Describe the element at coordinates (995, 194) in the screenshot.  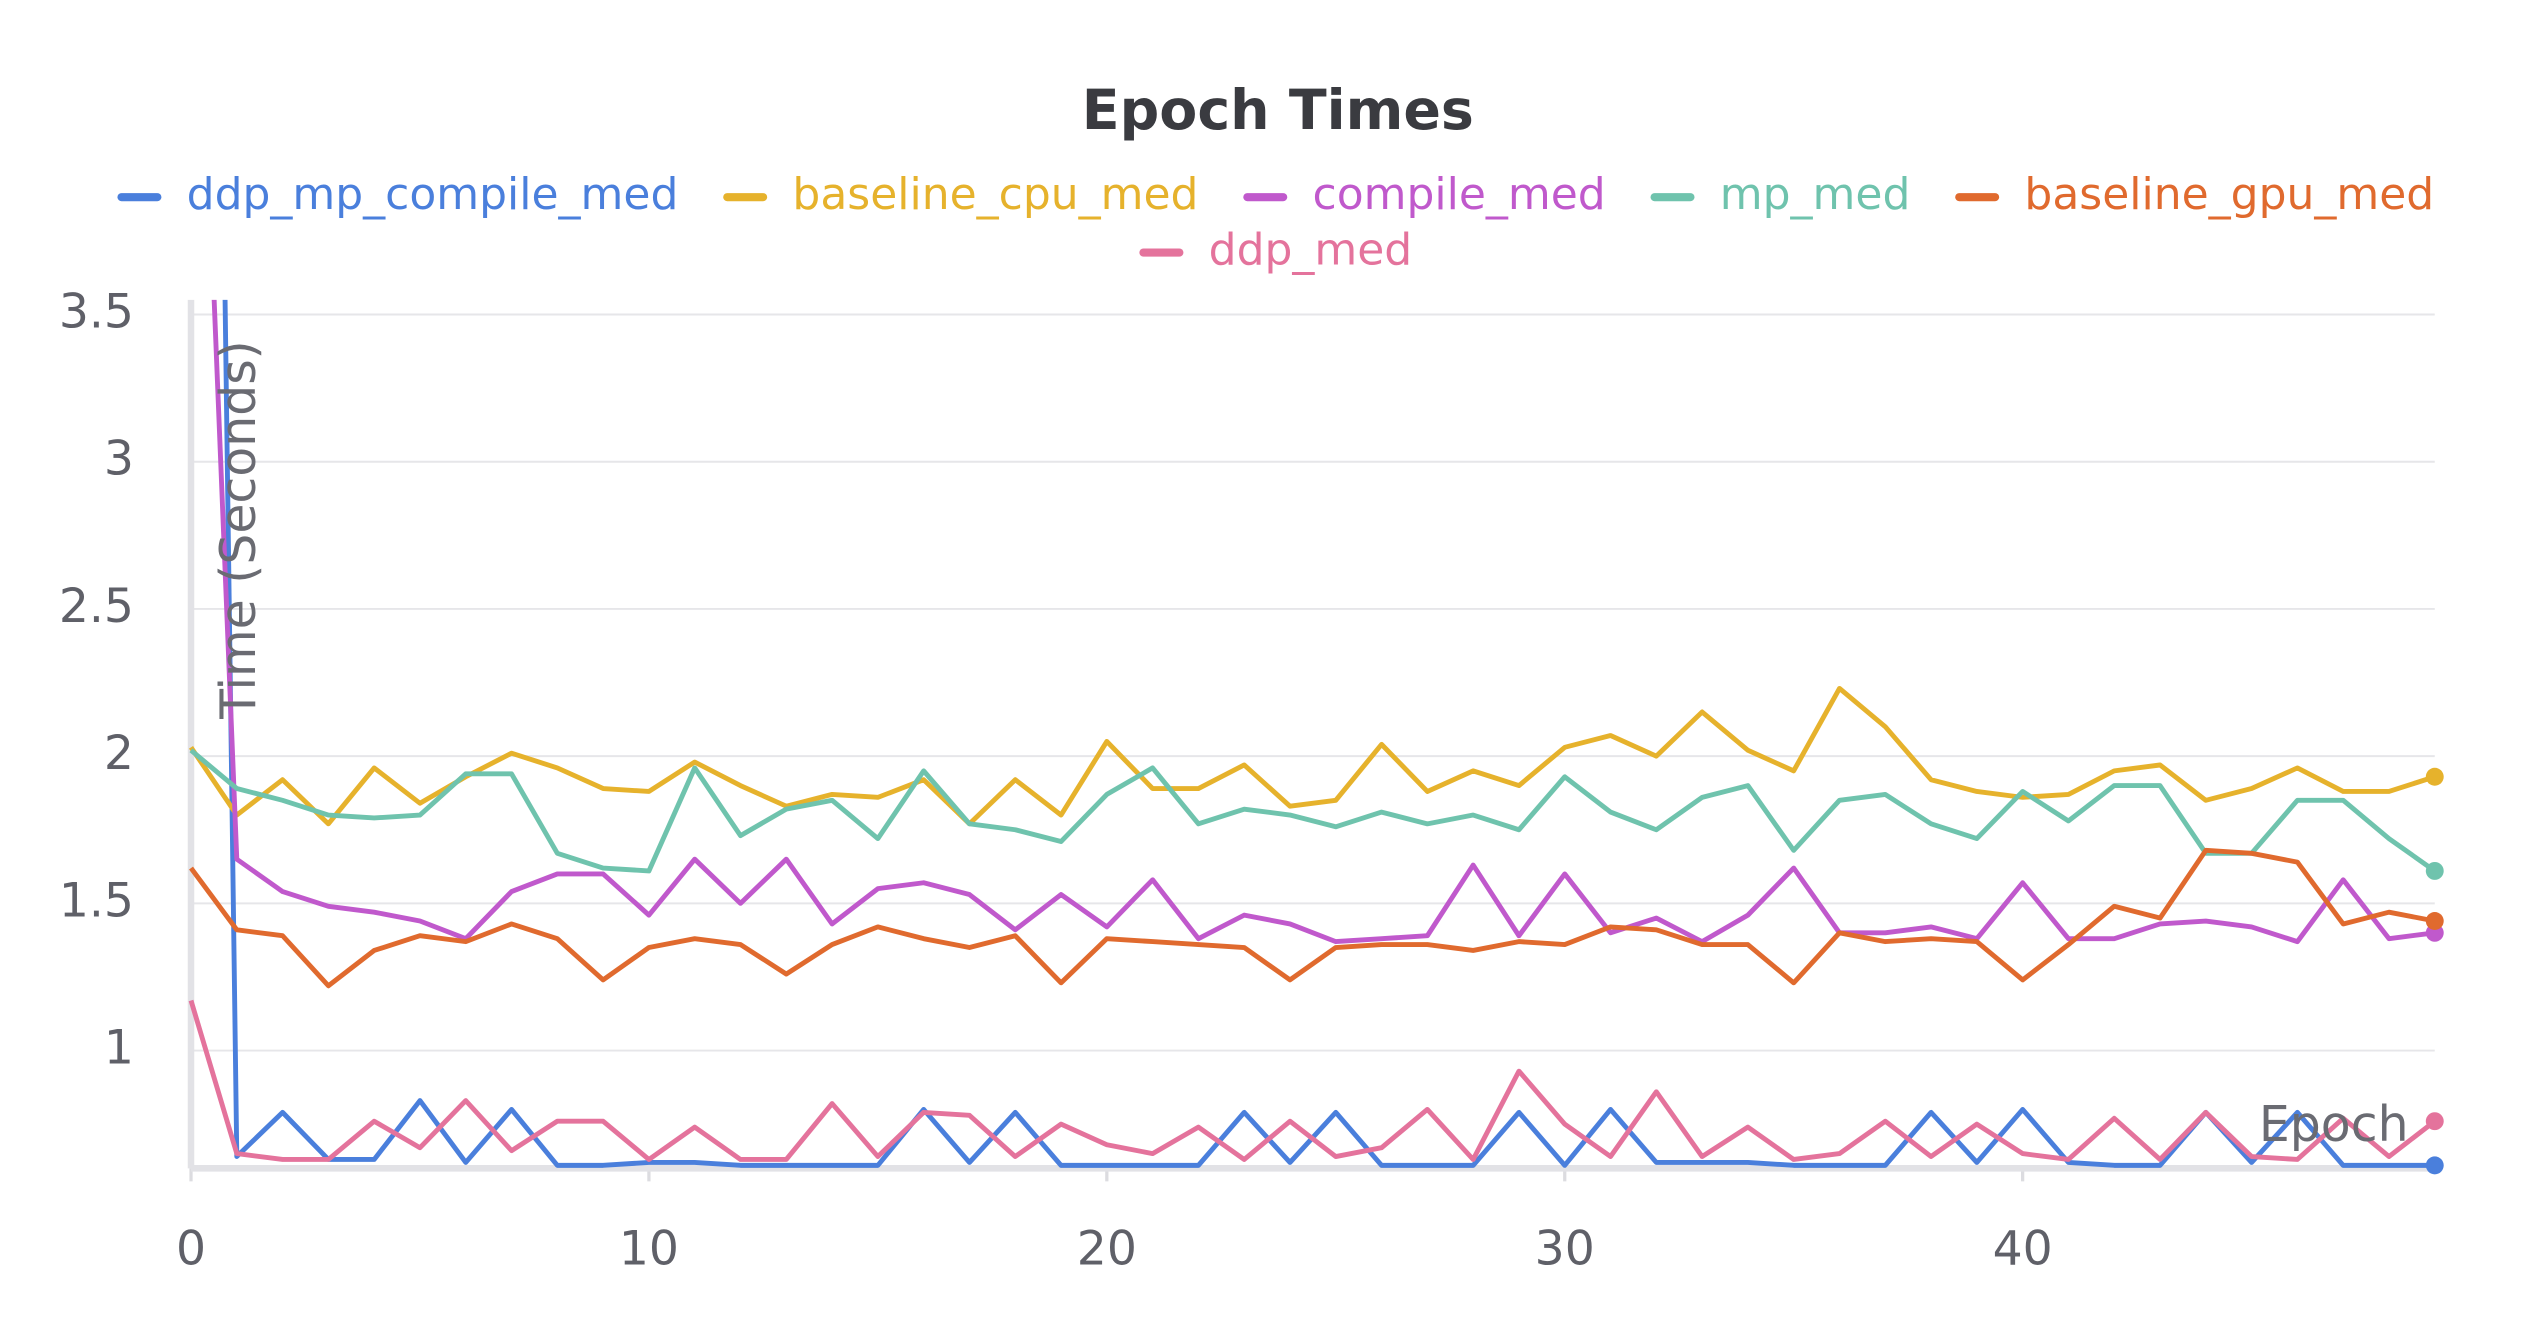
I see `legend-label: baseline_cpu_med` at that location.